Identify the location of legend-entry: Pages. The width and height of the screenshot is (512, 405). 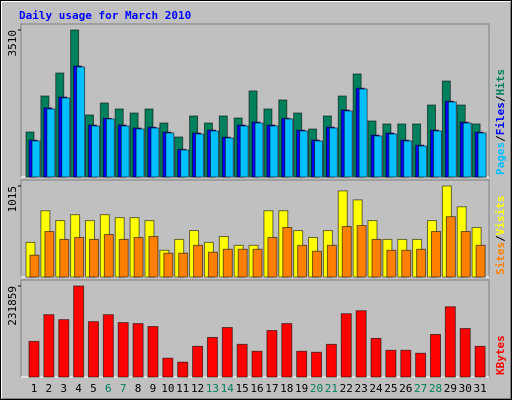
(500, 158).